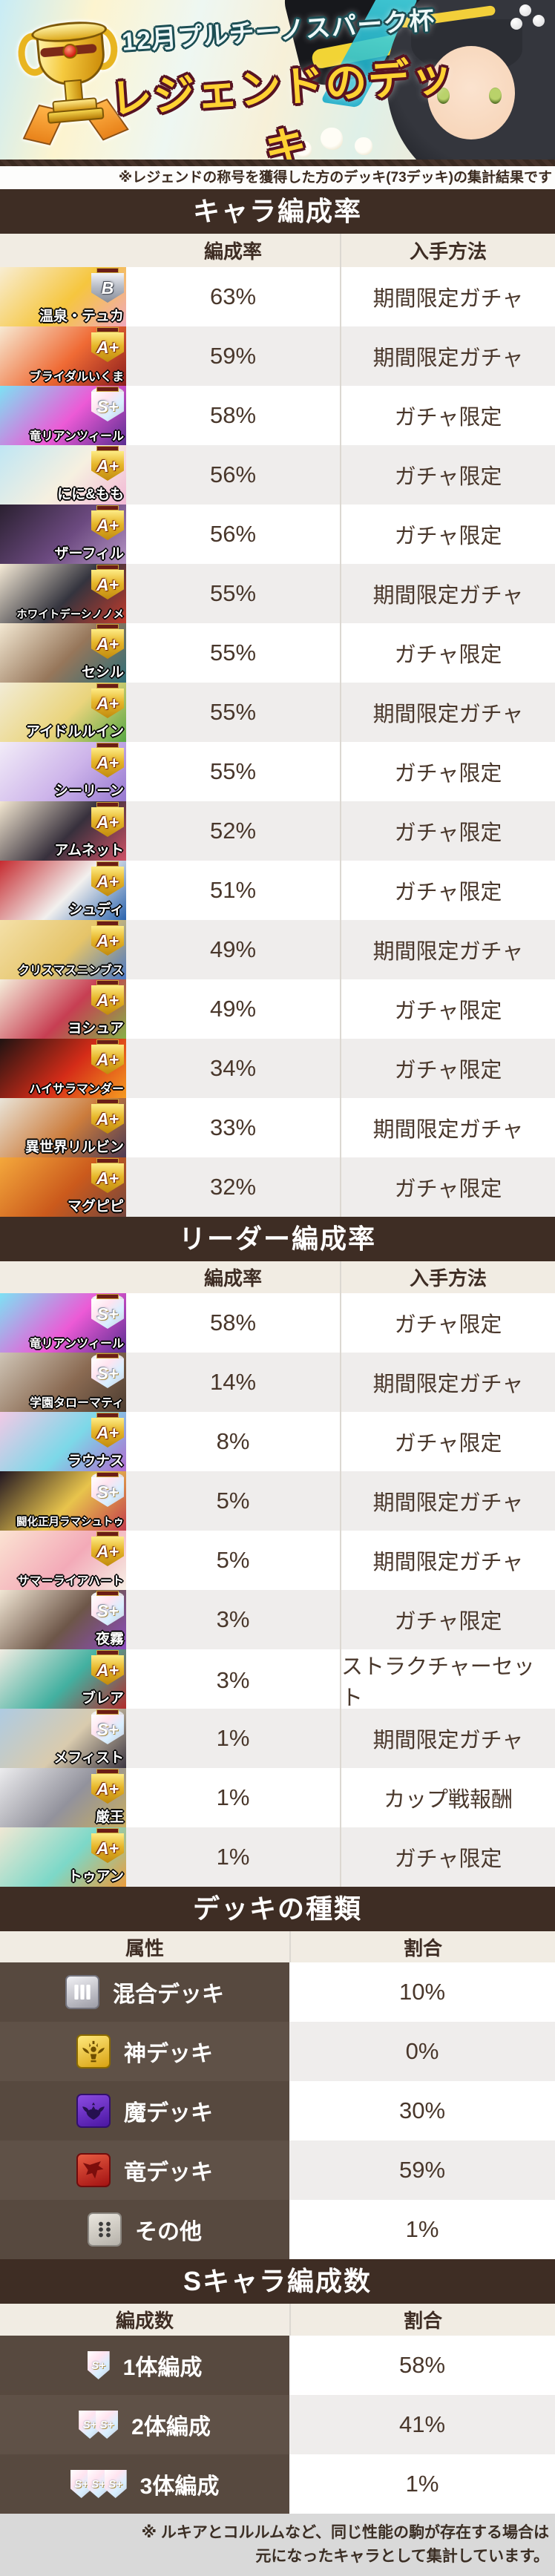 The height and width of the screenshot is (2576, 555). Describe the element at coordinates (277, 1441) in the screenshot. I see `leader-row: A+ ラウナス 8% ガチャ限定` at that location.